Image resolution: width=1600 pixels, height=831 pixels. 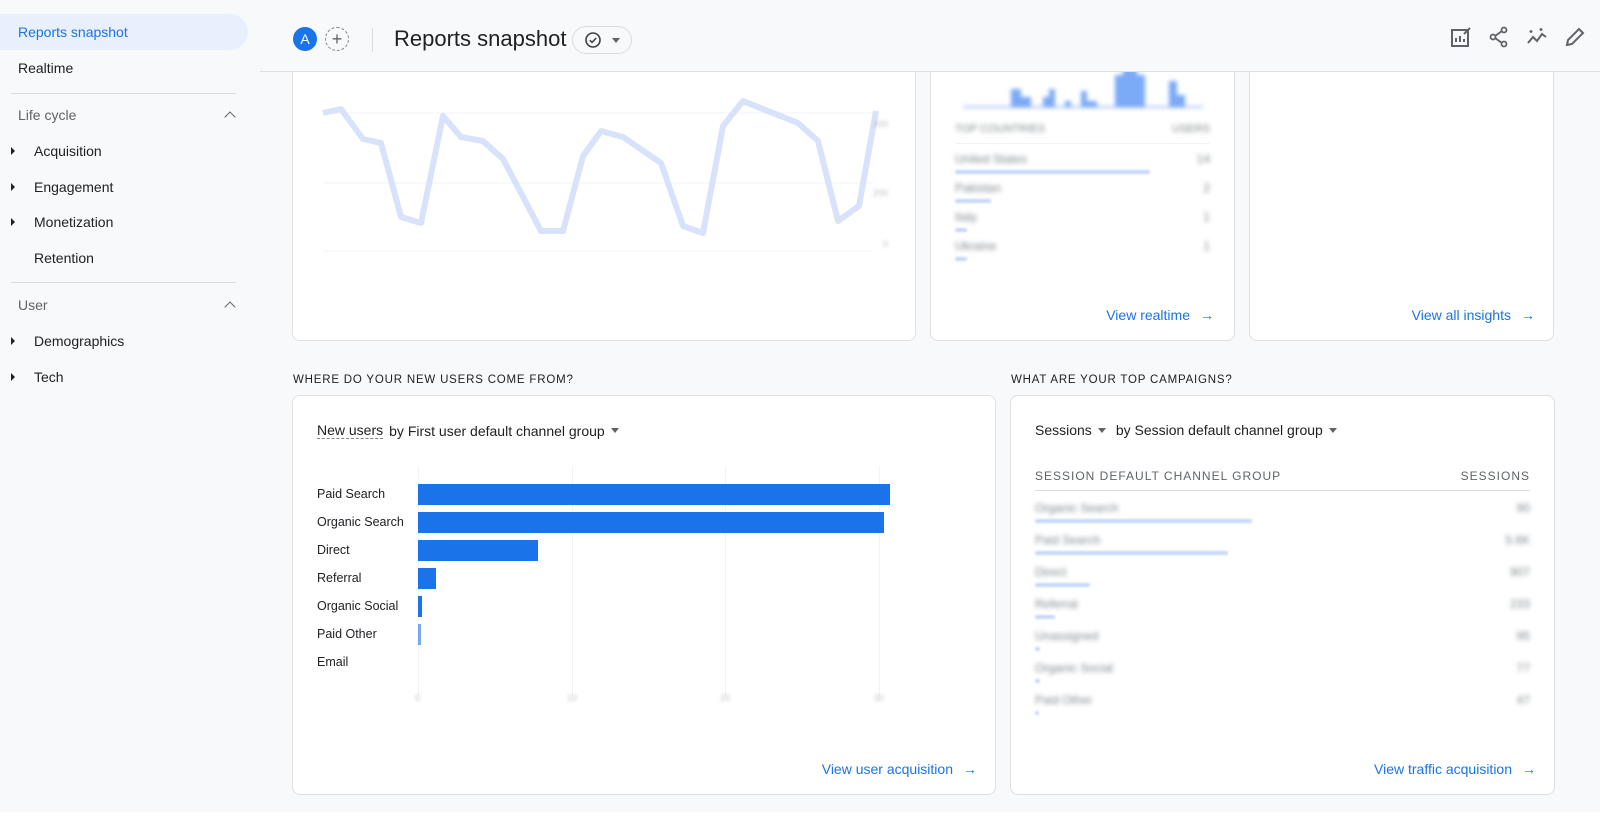 I want to click on page-title: Reports snapshot, so click(x=480, y=38).